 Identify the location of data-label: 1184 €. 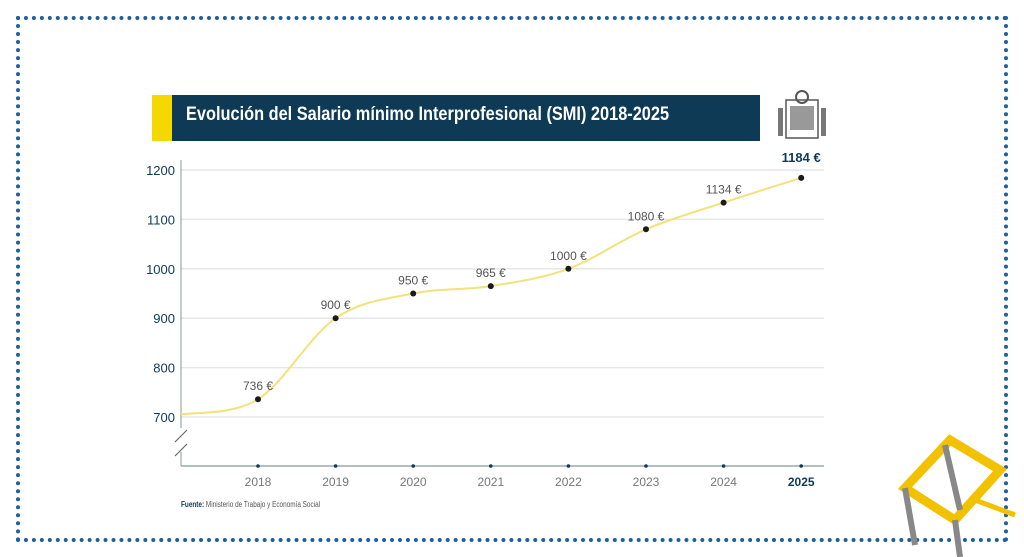
(801, 157).